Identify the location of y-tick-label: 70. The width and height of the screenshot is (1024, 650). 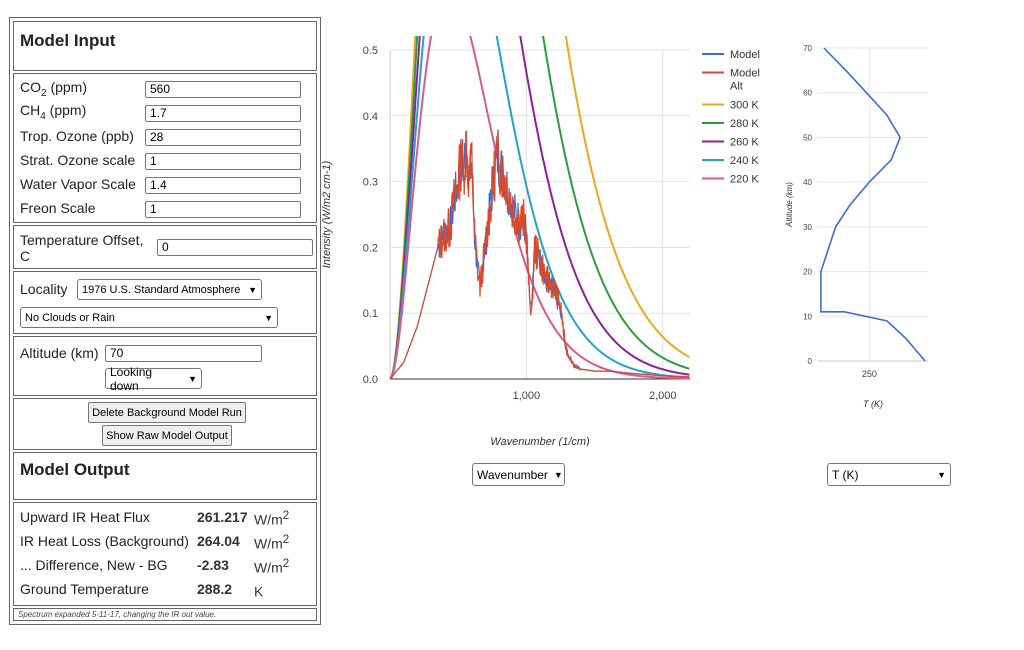
(807, 48).